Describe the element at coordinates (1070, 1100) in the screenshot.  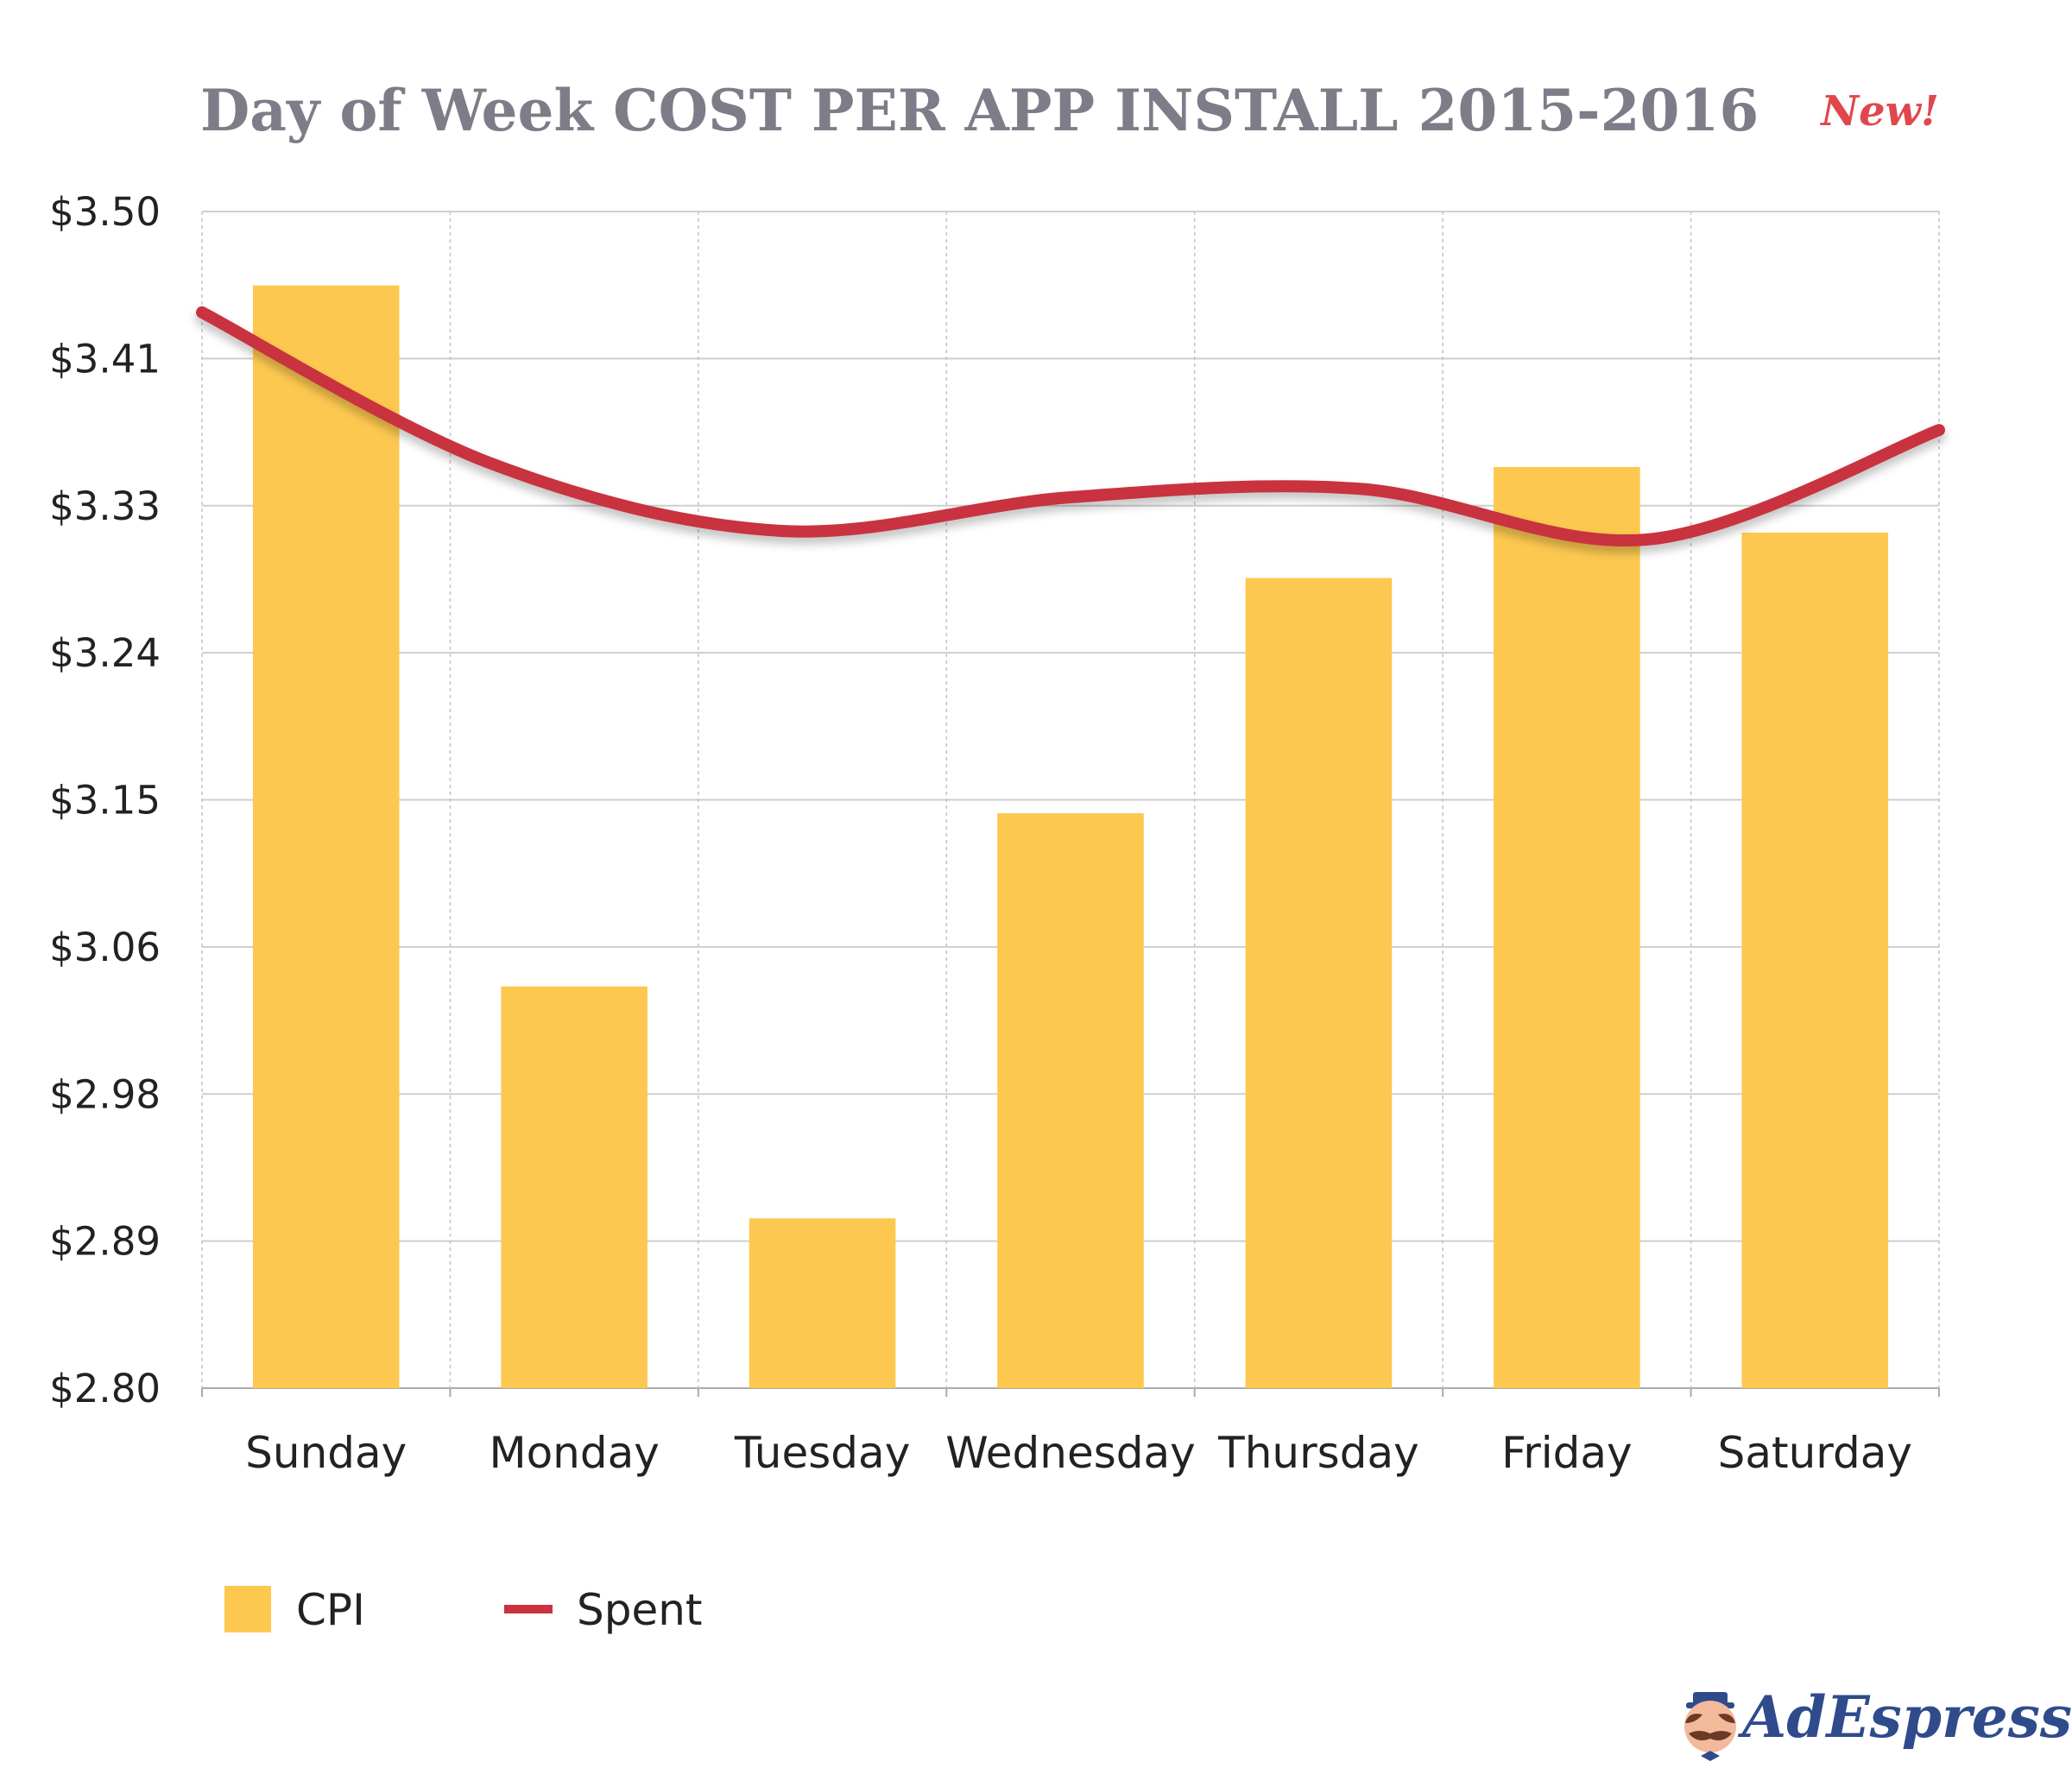
I see `bar-wednesday` at that location.